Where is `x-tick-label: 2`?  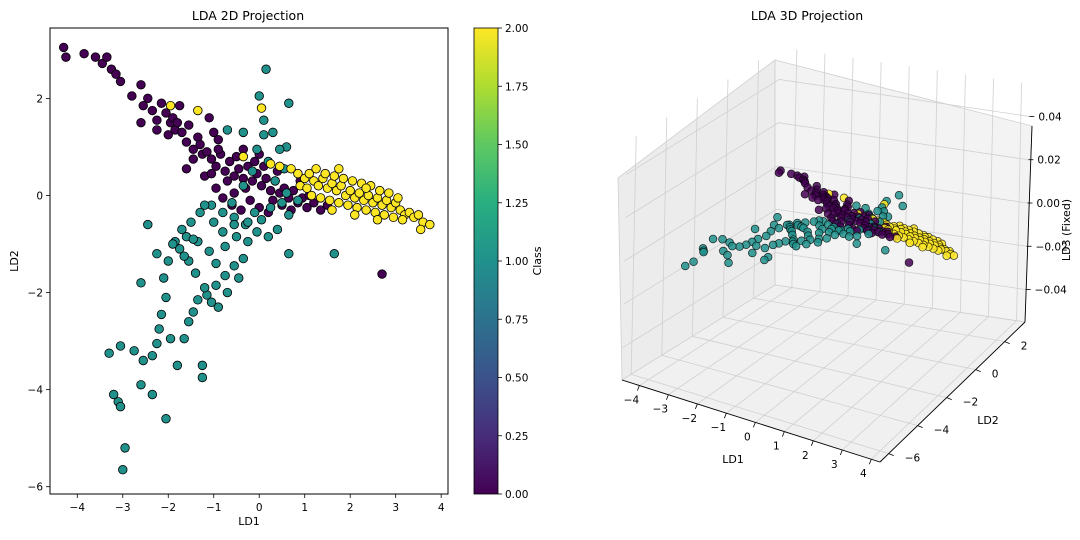
x-tick-label: 2 is located at coordinates (350, 508).